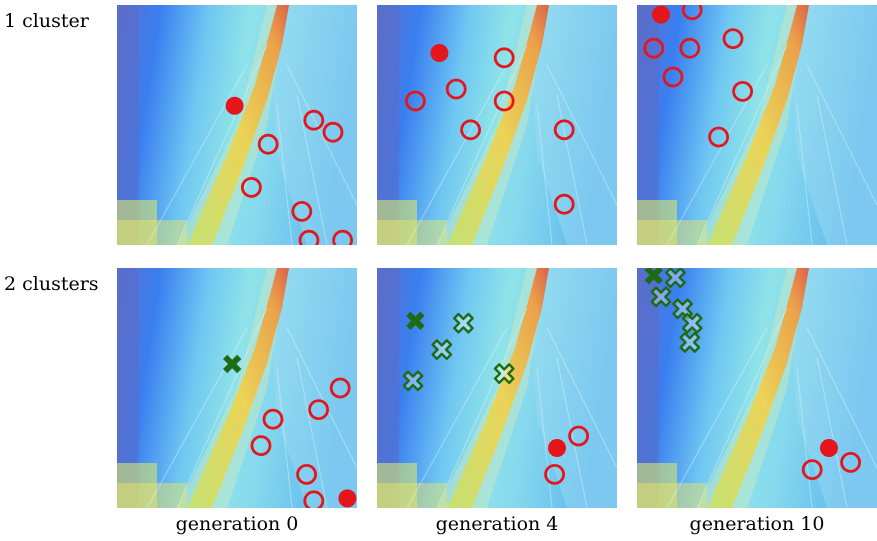 The height and width of the screenshot is (541, 877). What do you see at coordinates (46, 21) in the screenshot?
I see `row-label-1-cluster: 1 cluster` at bounding box center [46, 21].